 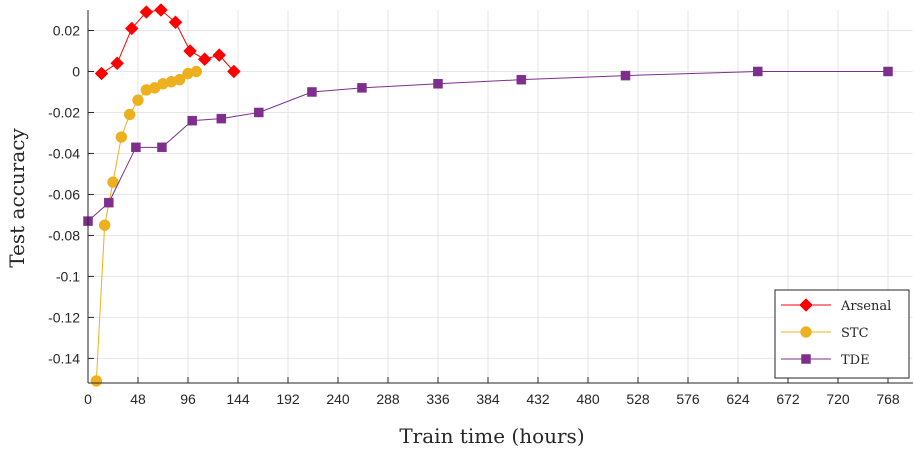 I want to click on y-tick-label: -0.08, so click(x=64, y=235).